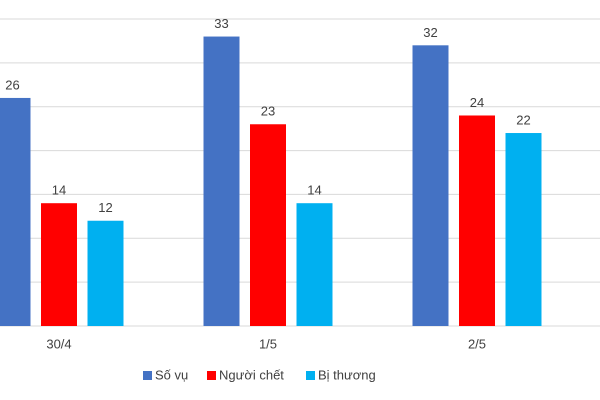 The width and height of the screenshot is (600, 400). Describe the element at coordinates (347, 374) in the screenshot. I see `legend-label: Bị thương` at that location.